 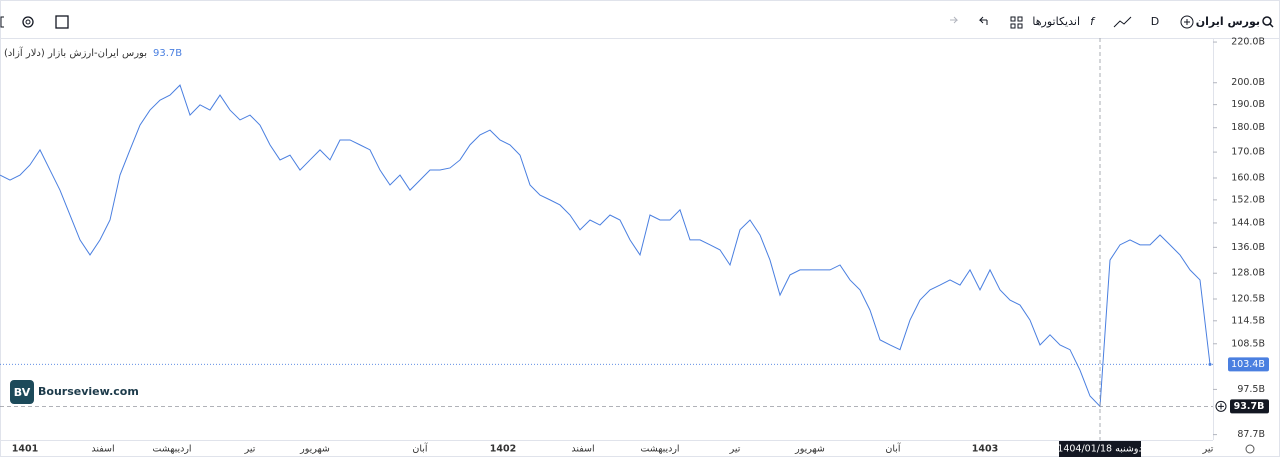 I want to click on undo, so click(x=983, y=20).